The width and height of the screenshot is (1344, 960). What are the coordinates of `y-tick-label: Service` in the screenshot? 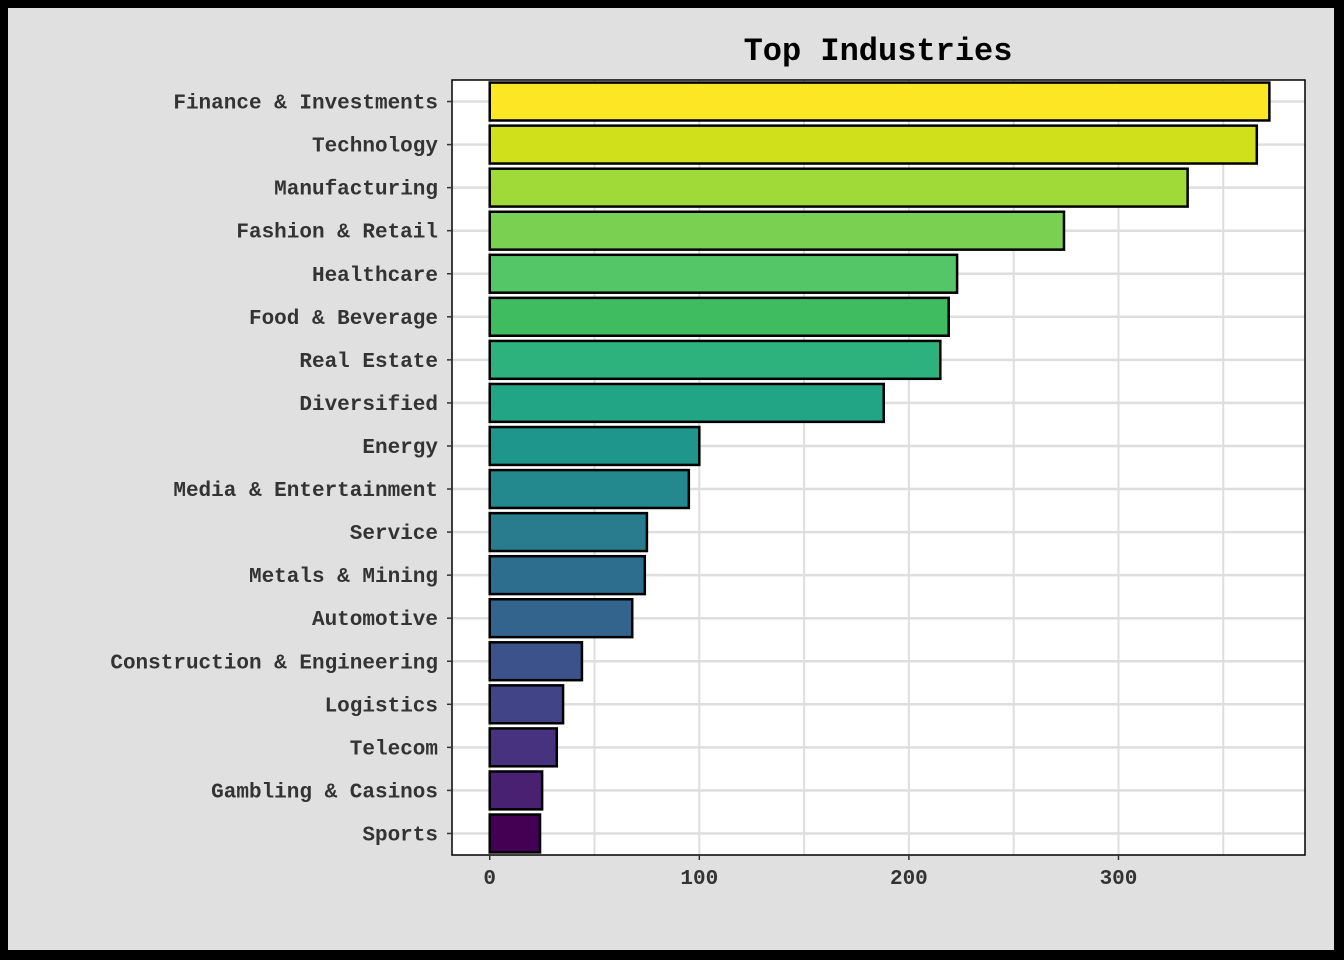 It's located at (394, 534).